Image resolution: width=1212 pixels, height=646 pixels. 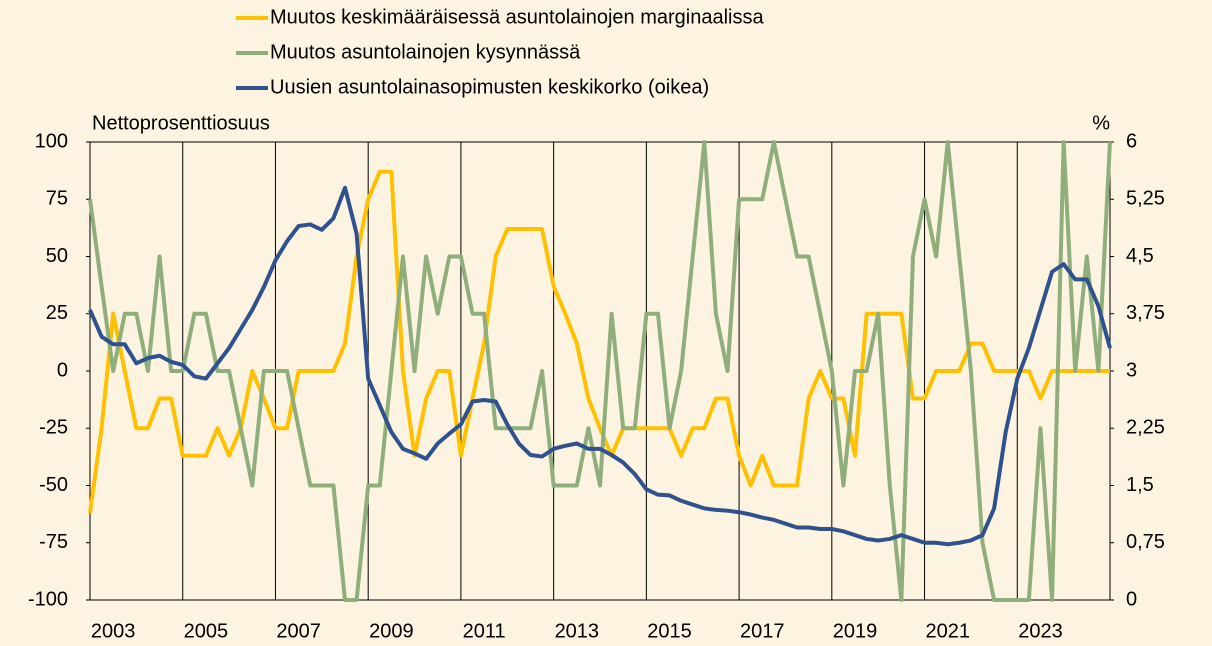 I want to click on y2-tick-label: 4,5, so click(x=1140, y=256).